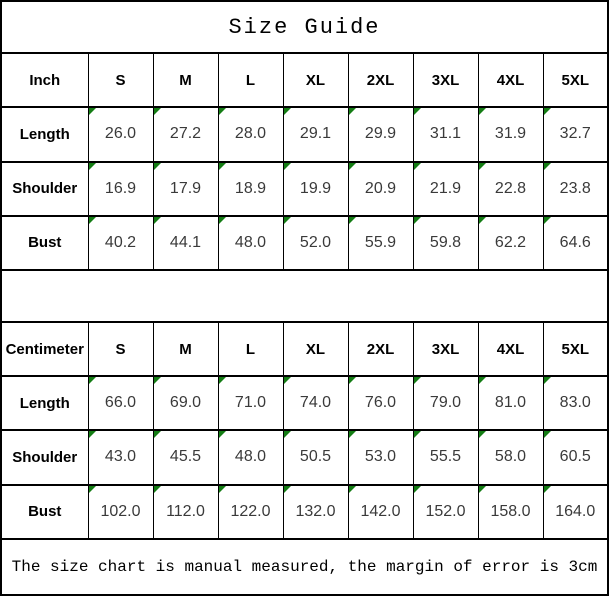  I want to click on value-cell: 69.0, so click(185, 403).